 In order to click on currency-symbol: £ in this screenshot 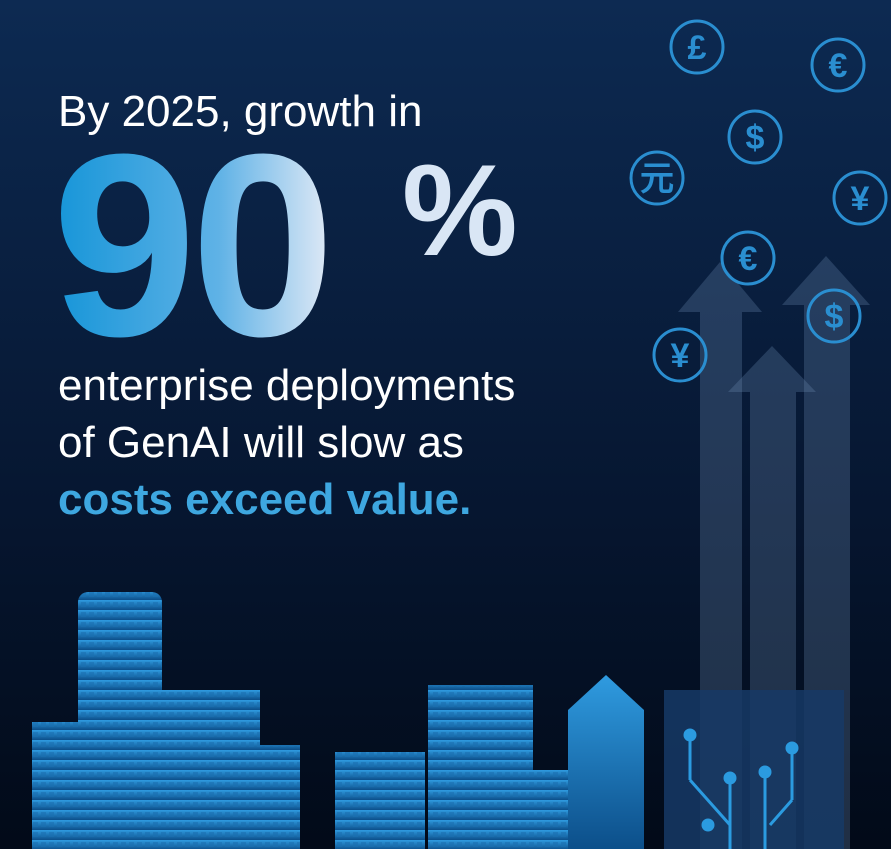, I will do `click(697, 48)`.